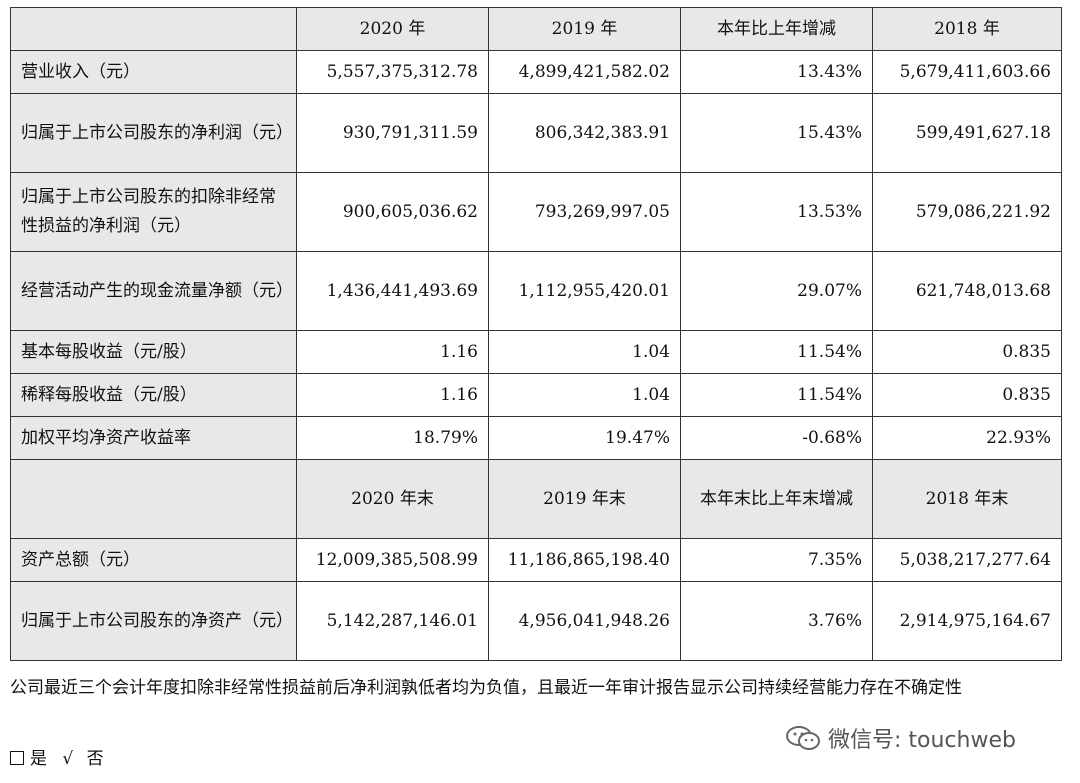 This screenshot has height=783, width=1080. What do you see at coordinates (776, 133) in the screenshot?
I see `value-cell: 15.43%` at bounding box center [776, 133].